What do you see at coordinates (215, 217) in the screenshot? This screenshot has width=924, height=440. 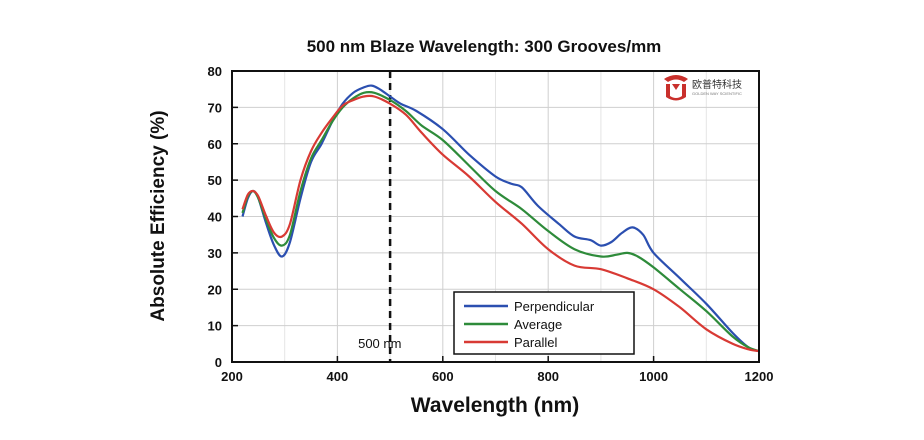 I see `y-tick-label: 40` at bounding box center [215, 217].